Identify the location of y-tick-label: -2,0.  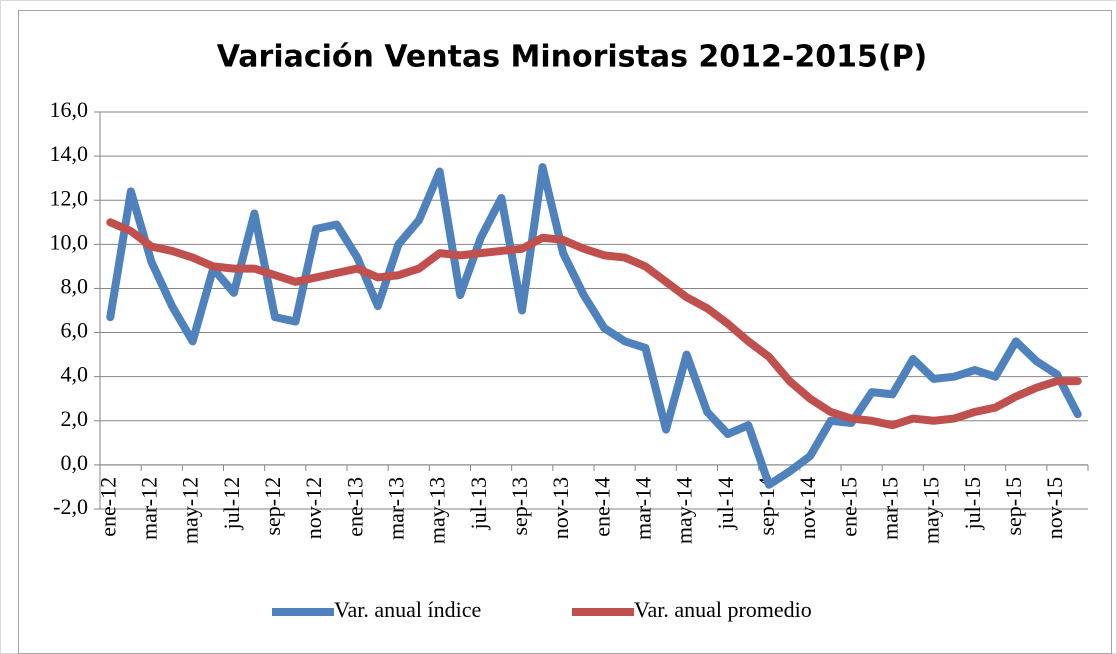
(70, 506).